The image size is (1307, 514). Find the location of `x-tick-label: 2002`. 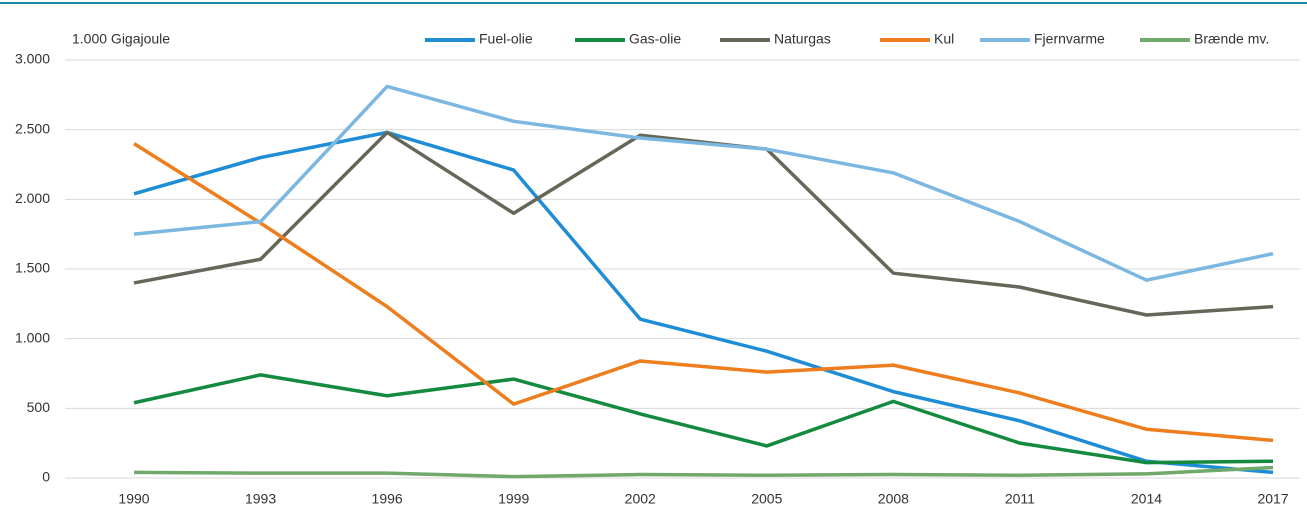

x-tick-label: 2002 is located at coordinates (640, 499).